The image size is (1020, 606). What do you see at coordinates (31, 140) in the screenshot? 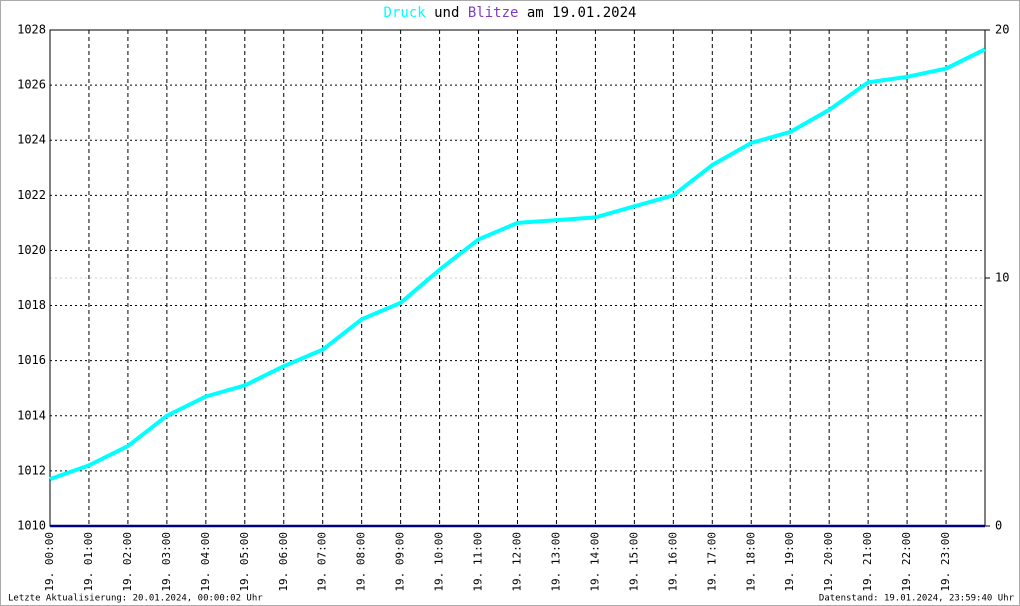
I see `y-tick-label: 1024` at bounding box center [31, 140].